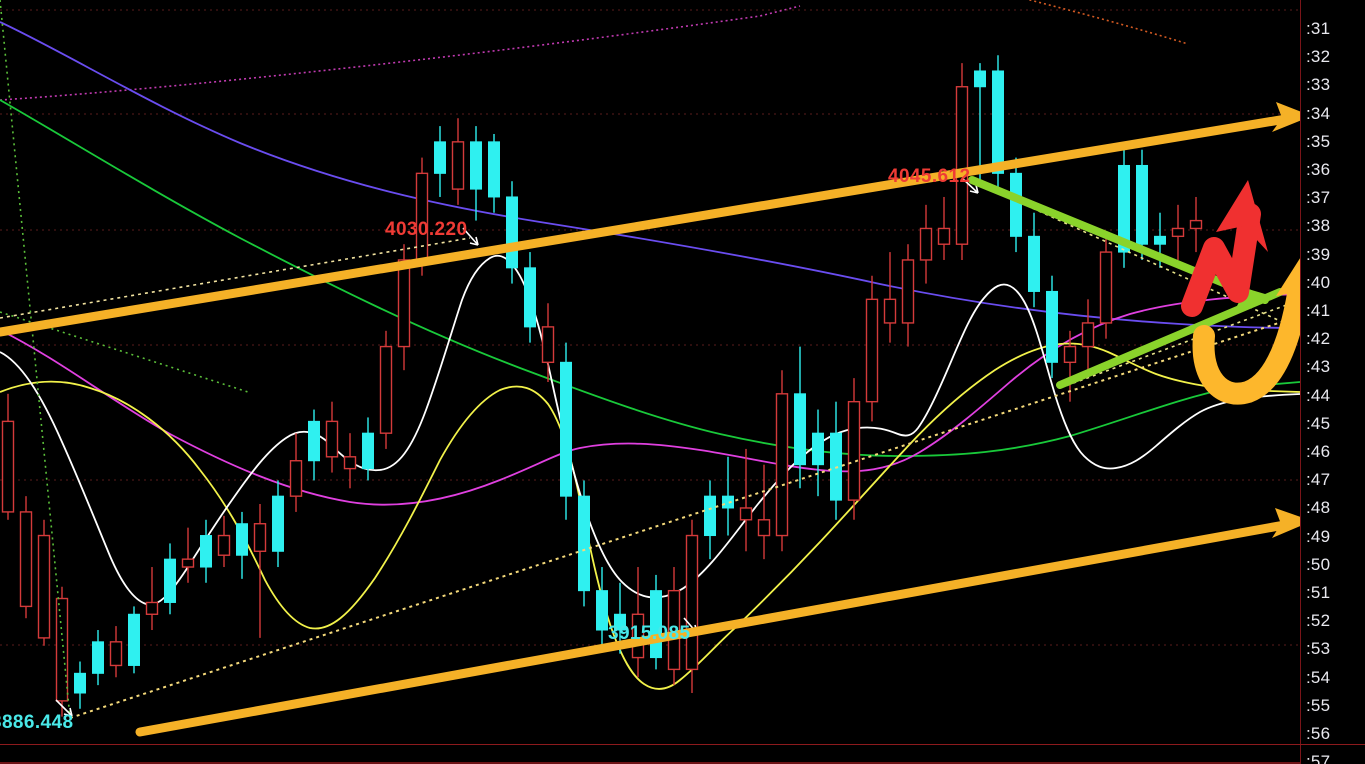 The width and height of the screenshot is (1365, 764). I want to click on reversal-u-arrowhead, so click(1288, 277).